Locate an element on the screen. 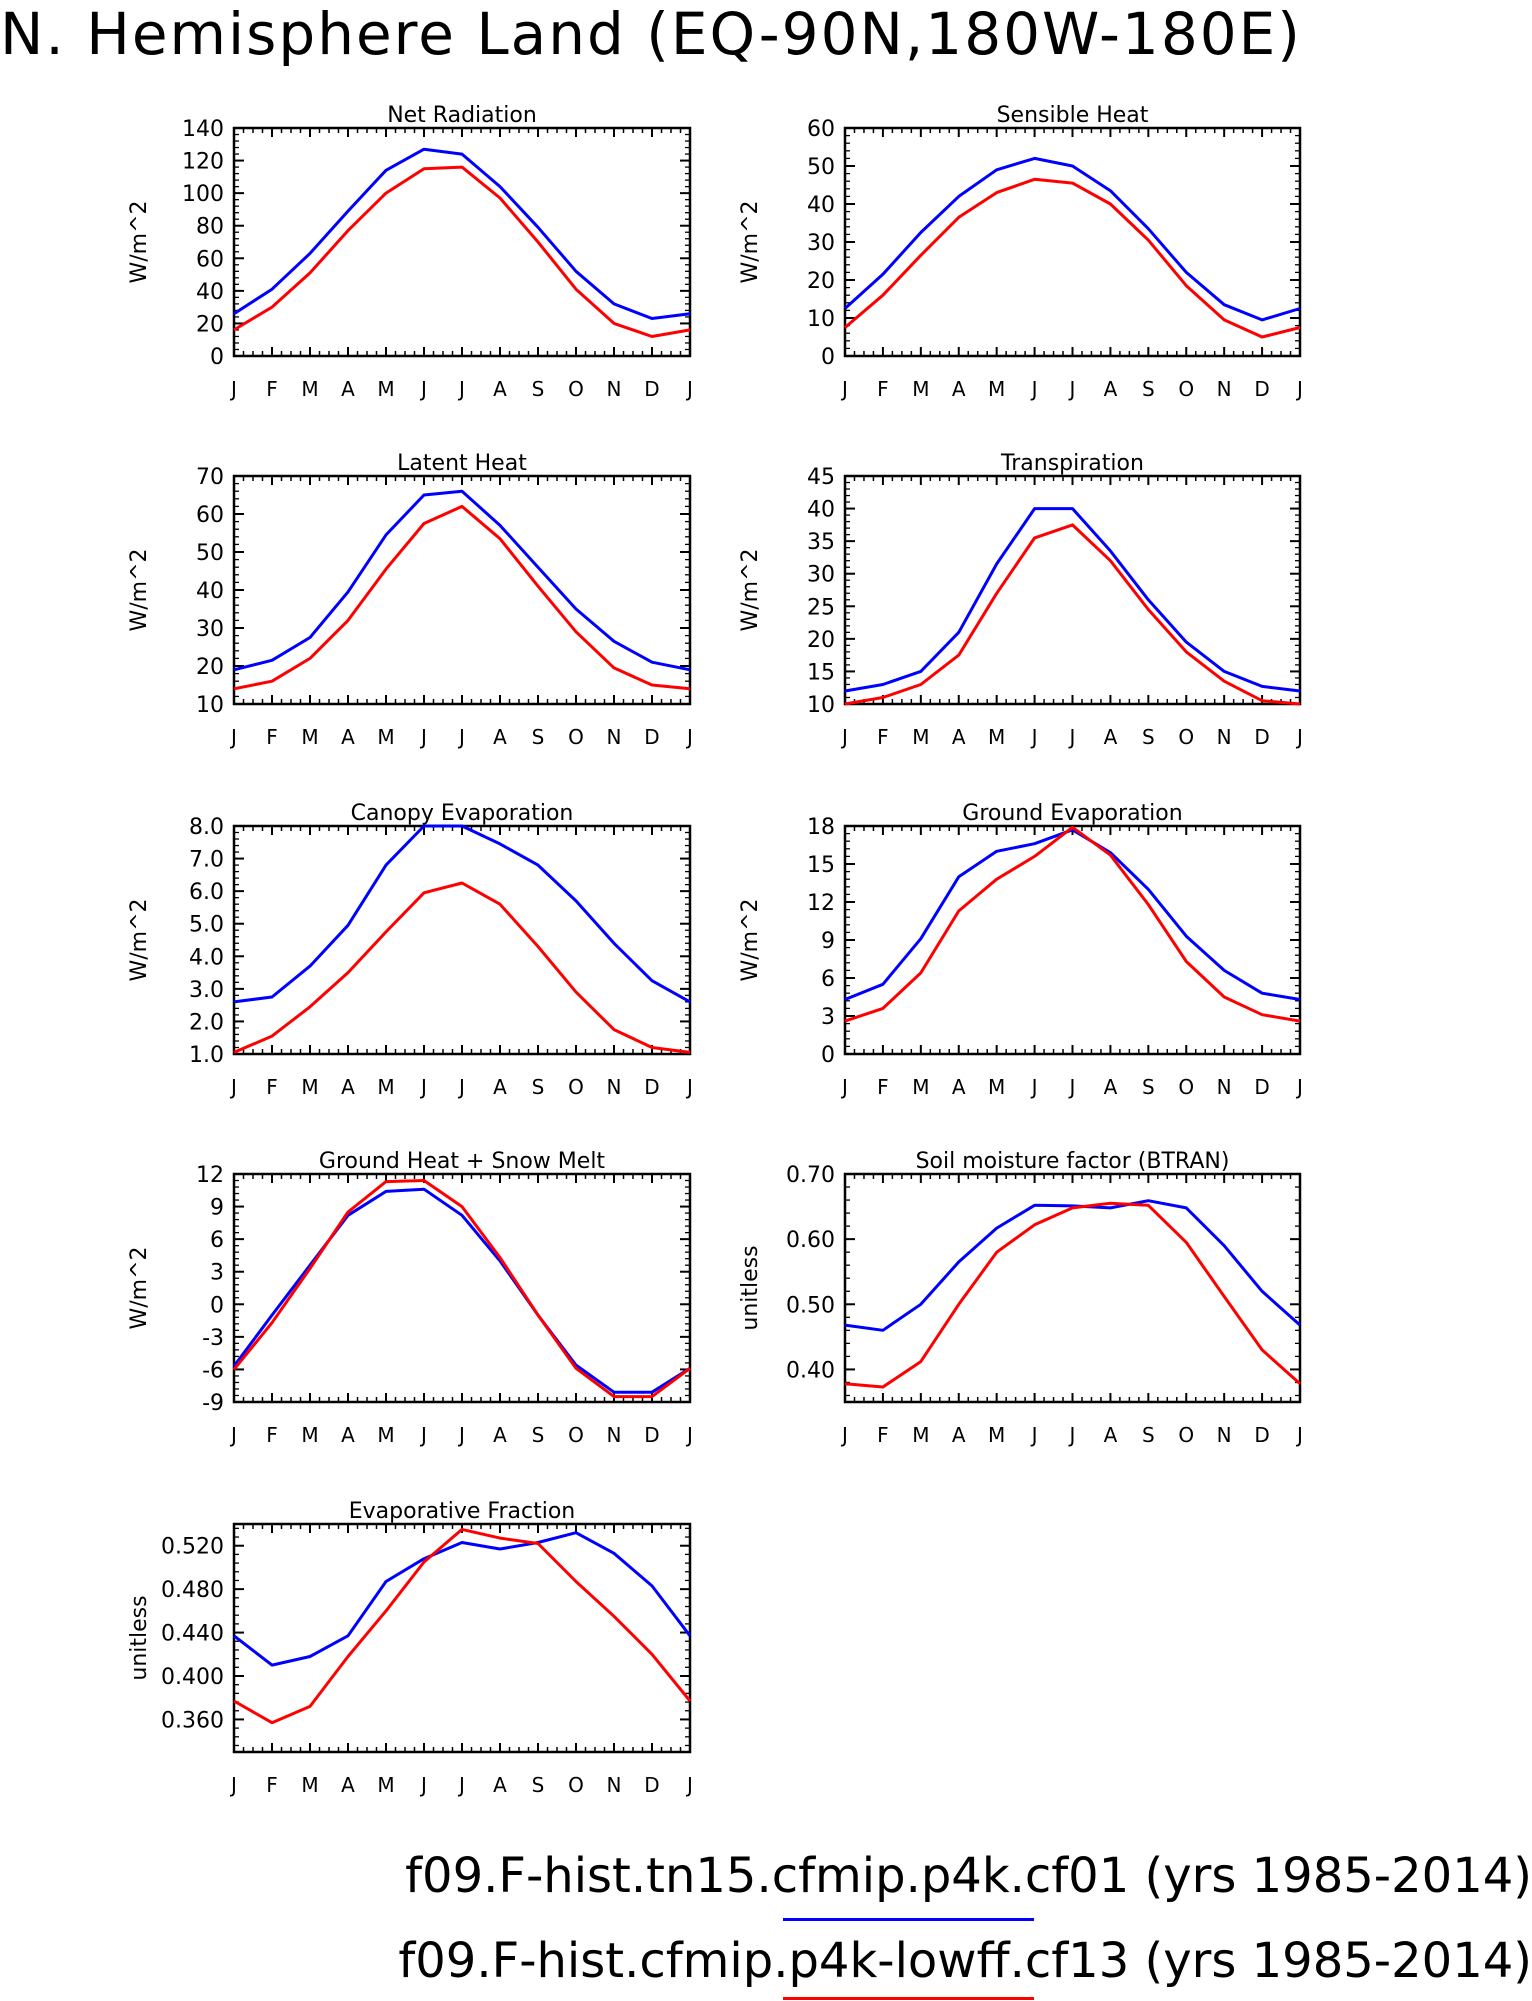 The height and width of the screenshot is (2001, 1532). y-tick-label: 0.360 is located at coordinates (192, 1720).